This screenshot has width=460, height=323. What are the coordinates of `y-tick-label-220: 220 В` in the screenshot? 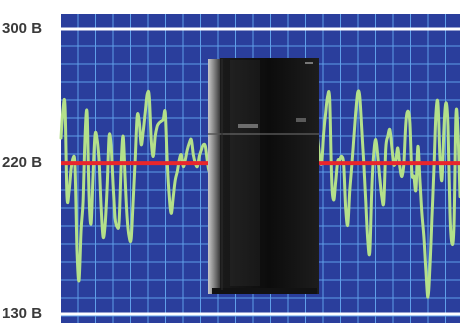 It's located at (22, 163).